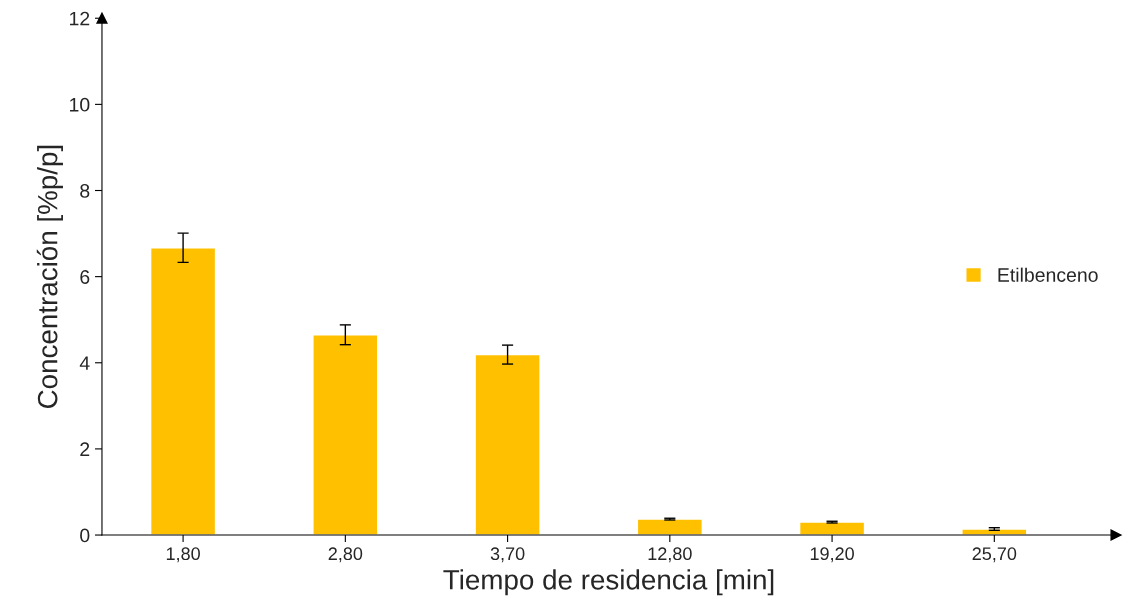 The height and width of the screenshot is (608, 1133). What do you see at coordinates (1048, 274) in the screenshot?
I see `legend-label: Etilbenceno` at bounding box center [1048, 274].